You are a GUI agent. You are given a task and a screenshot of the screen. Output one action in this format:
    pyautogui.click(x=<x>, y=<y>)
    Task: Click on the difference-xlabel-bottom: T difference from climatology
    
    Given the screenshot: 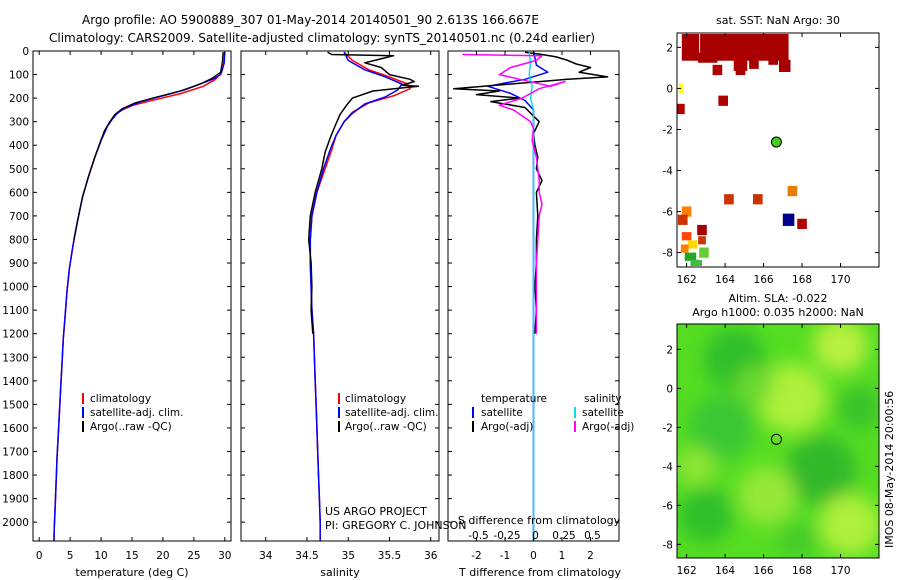 What is the action you would take?
    pyautogui.click(x=539, y=572)
    